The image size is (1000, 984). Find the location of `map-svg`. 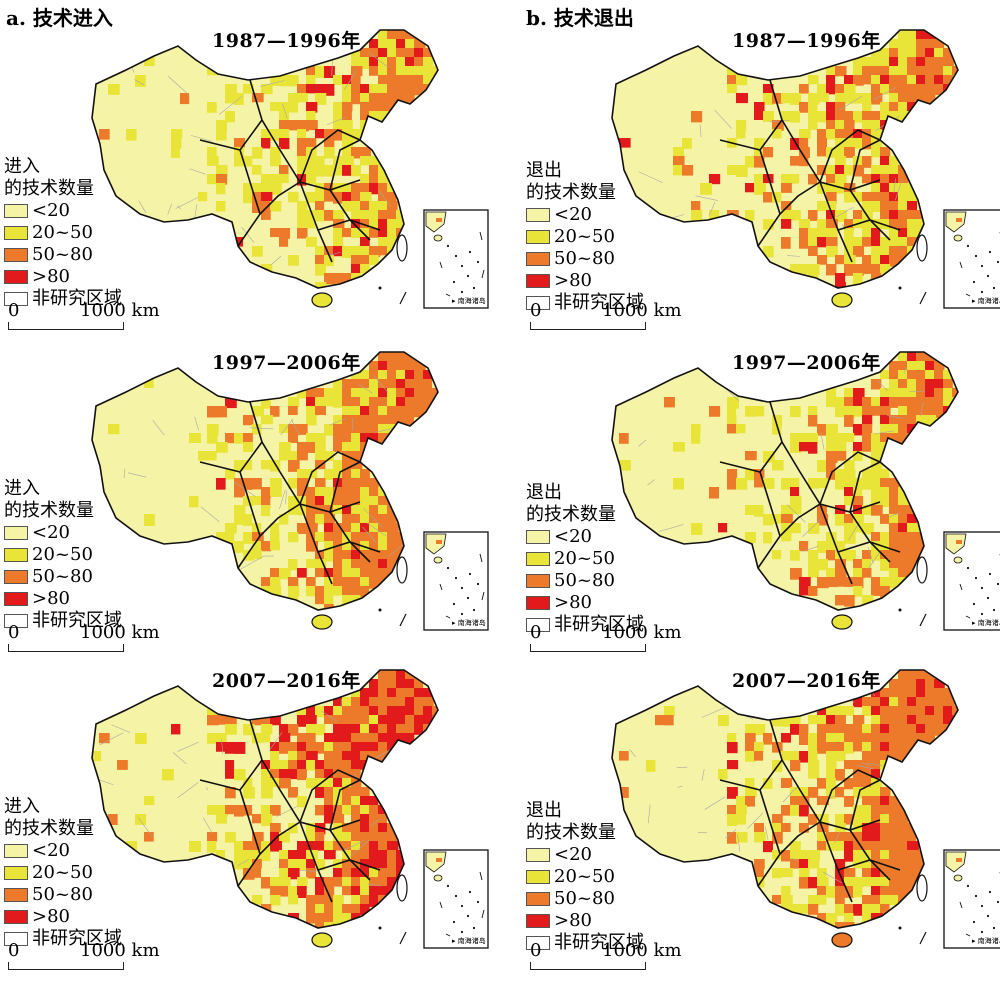

map-svg is located at coordinates (290, 491).